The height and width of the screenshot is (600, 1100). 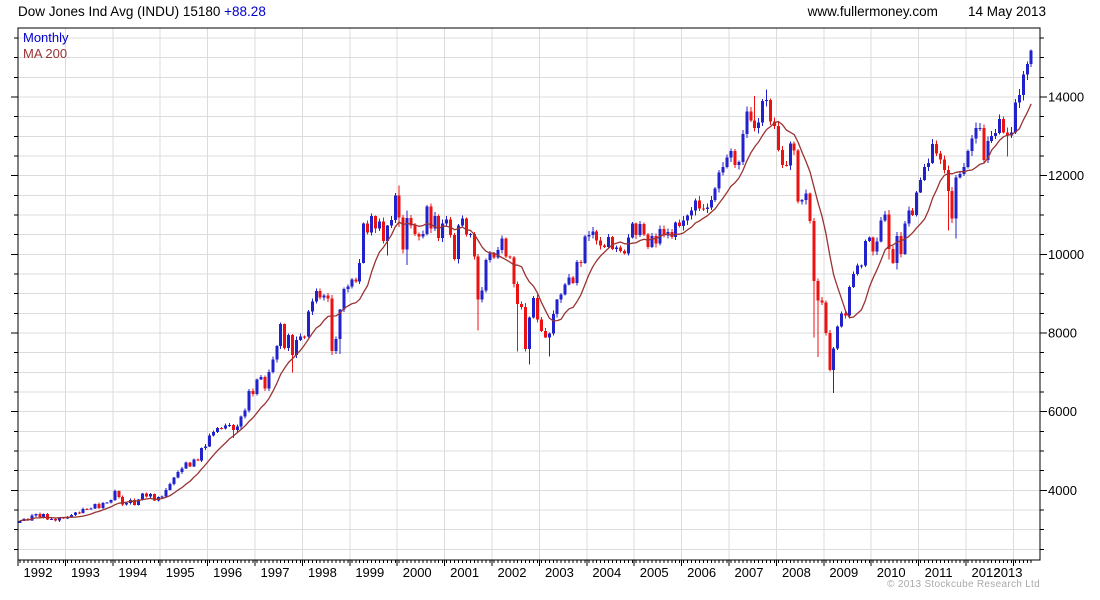 I want to click on y-axis-label: 14000, so click(x=1066, y=97).